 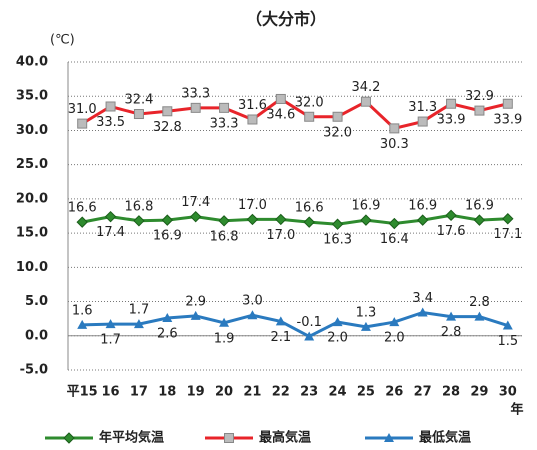 I want to click on x-tick-label: 16, so click(x=111, y=392).